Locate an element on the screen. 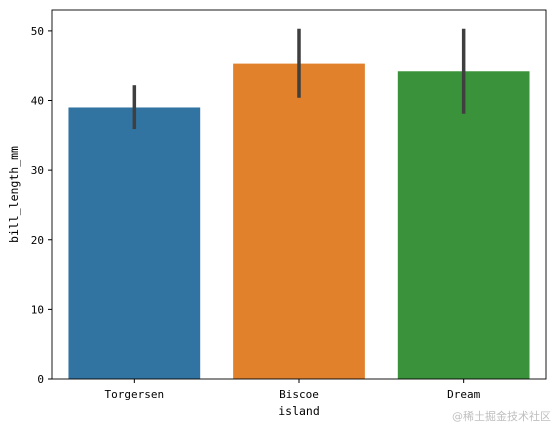 The height and width of the screenshot is (428, 557). x-tick-label: Biscoe is located at coordinates (299, 394).